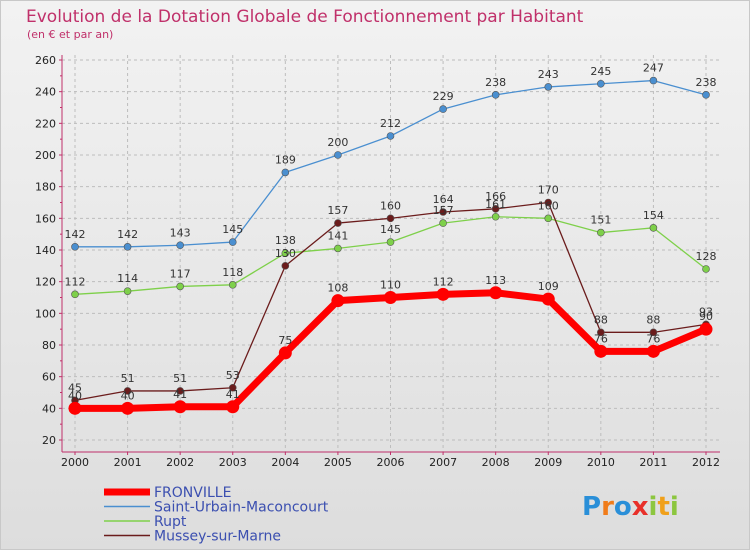 The image size is (750, 550). What do you see at coordinates (285, 159) in the screenshot?
I see `data-label: 189` at bounding box center [285, 159].